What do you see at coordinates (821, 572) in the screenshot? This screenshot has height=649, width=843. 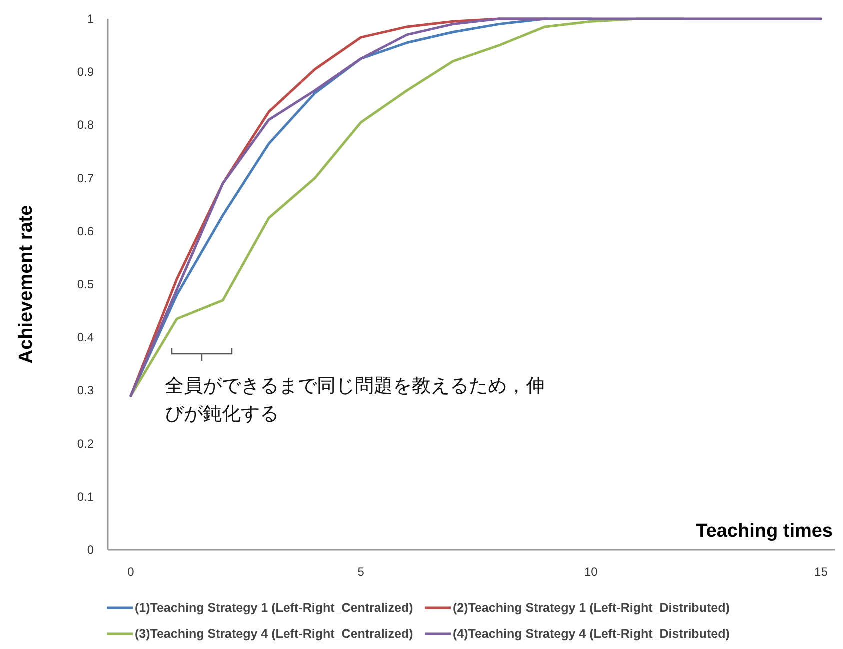 I see `x-tick-label: 15` at bounding box center [821, 572].